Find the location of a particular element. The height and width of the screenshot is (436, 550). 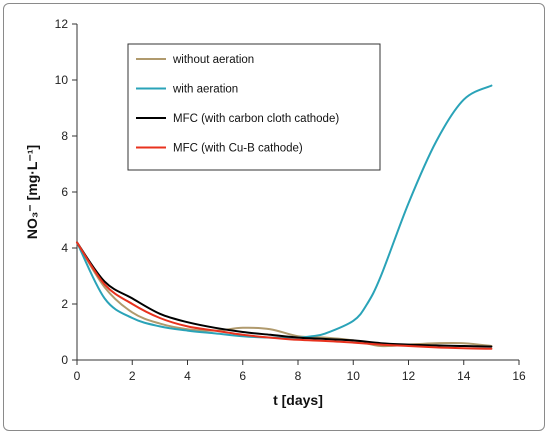

y-tick-label: 12 is located at coordinates (62, 24).